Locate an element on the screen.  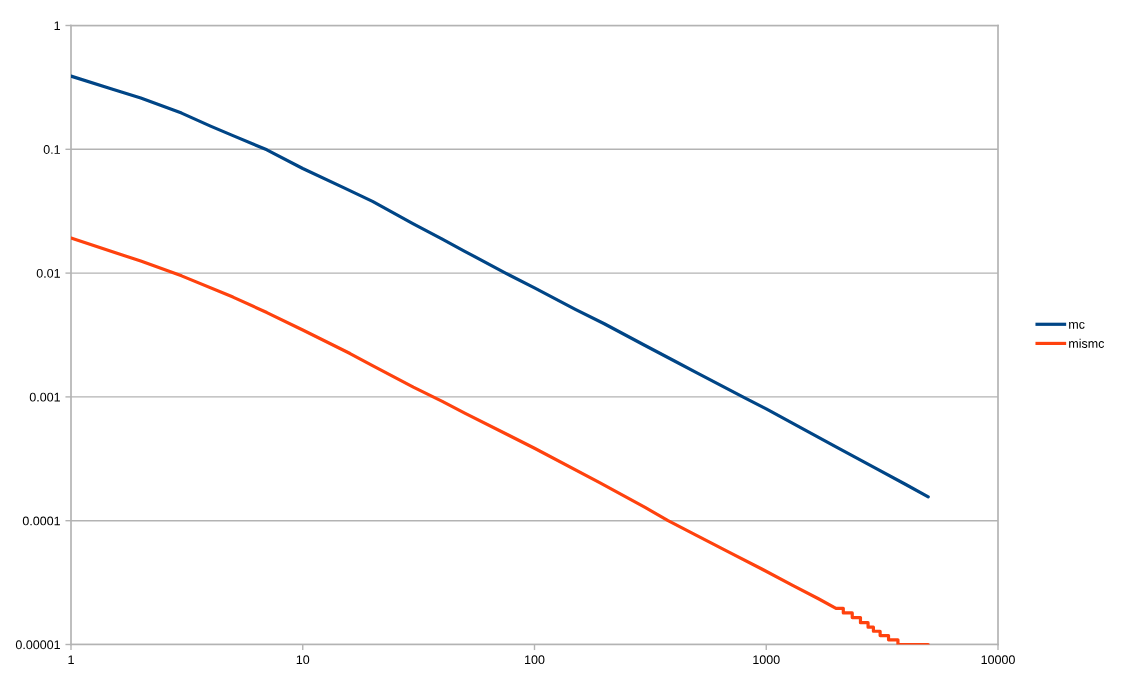
x-tick-label: 100 is located at coordinates (535, 660).